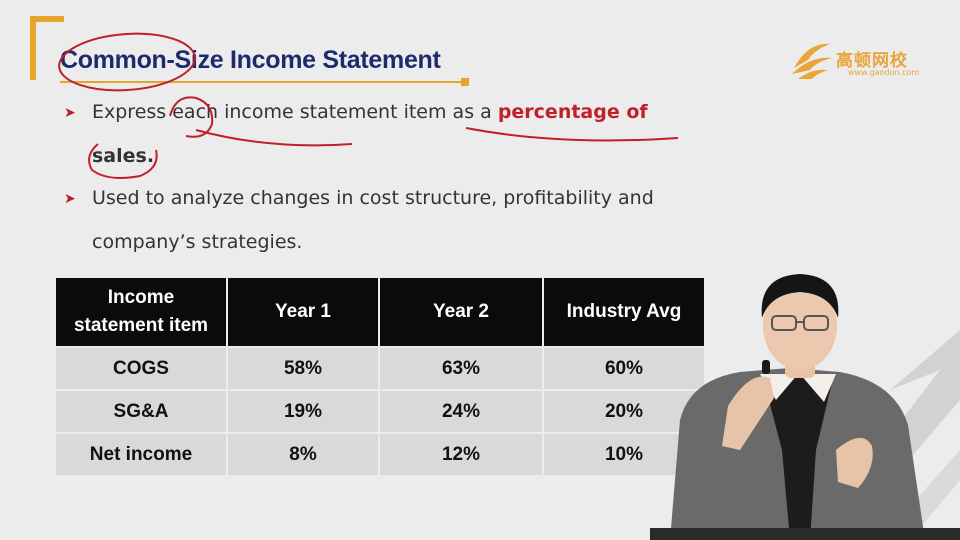 The width and height of the screenshot is (960, 540). What do you see at coordinates (623, 411) in the screenshot?
I see `table-cell: 20%` at bounding box center [623, 411].